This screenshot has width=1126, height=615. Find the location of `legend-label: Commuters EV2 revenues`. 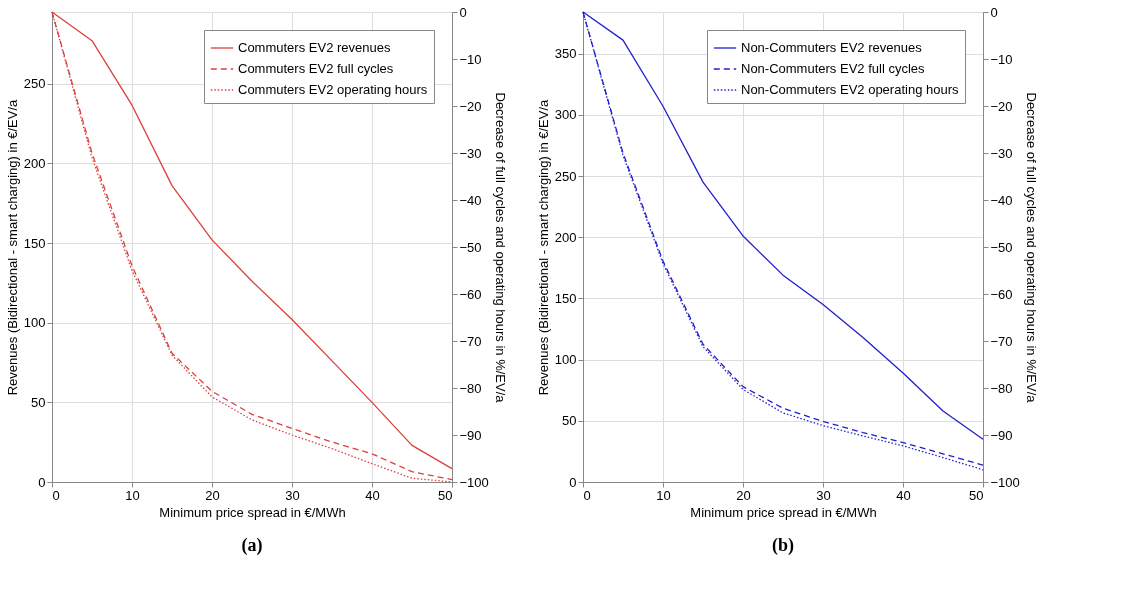

legend-label: Commuters EV2 revenues is located at coordinates (314, 47).